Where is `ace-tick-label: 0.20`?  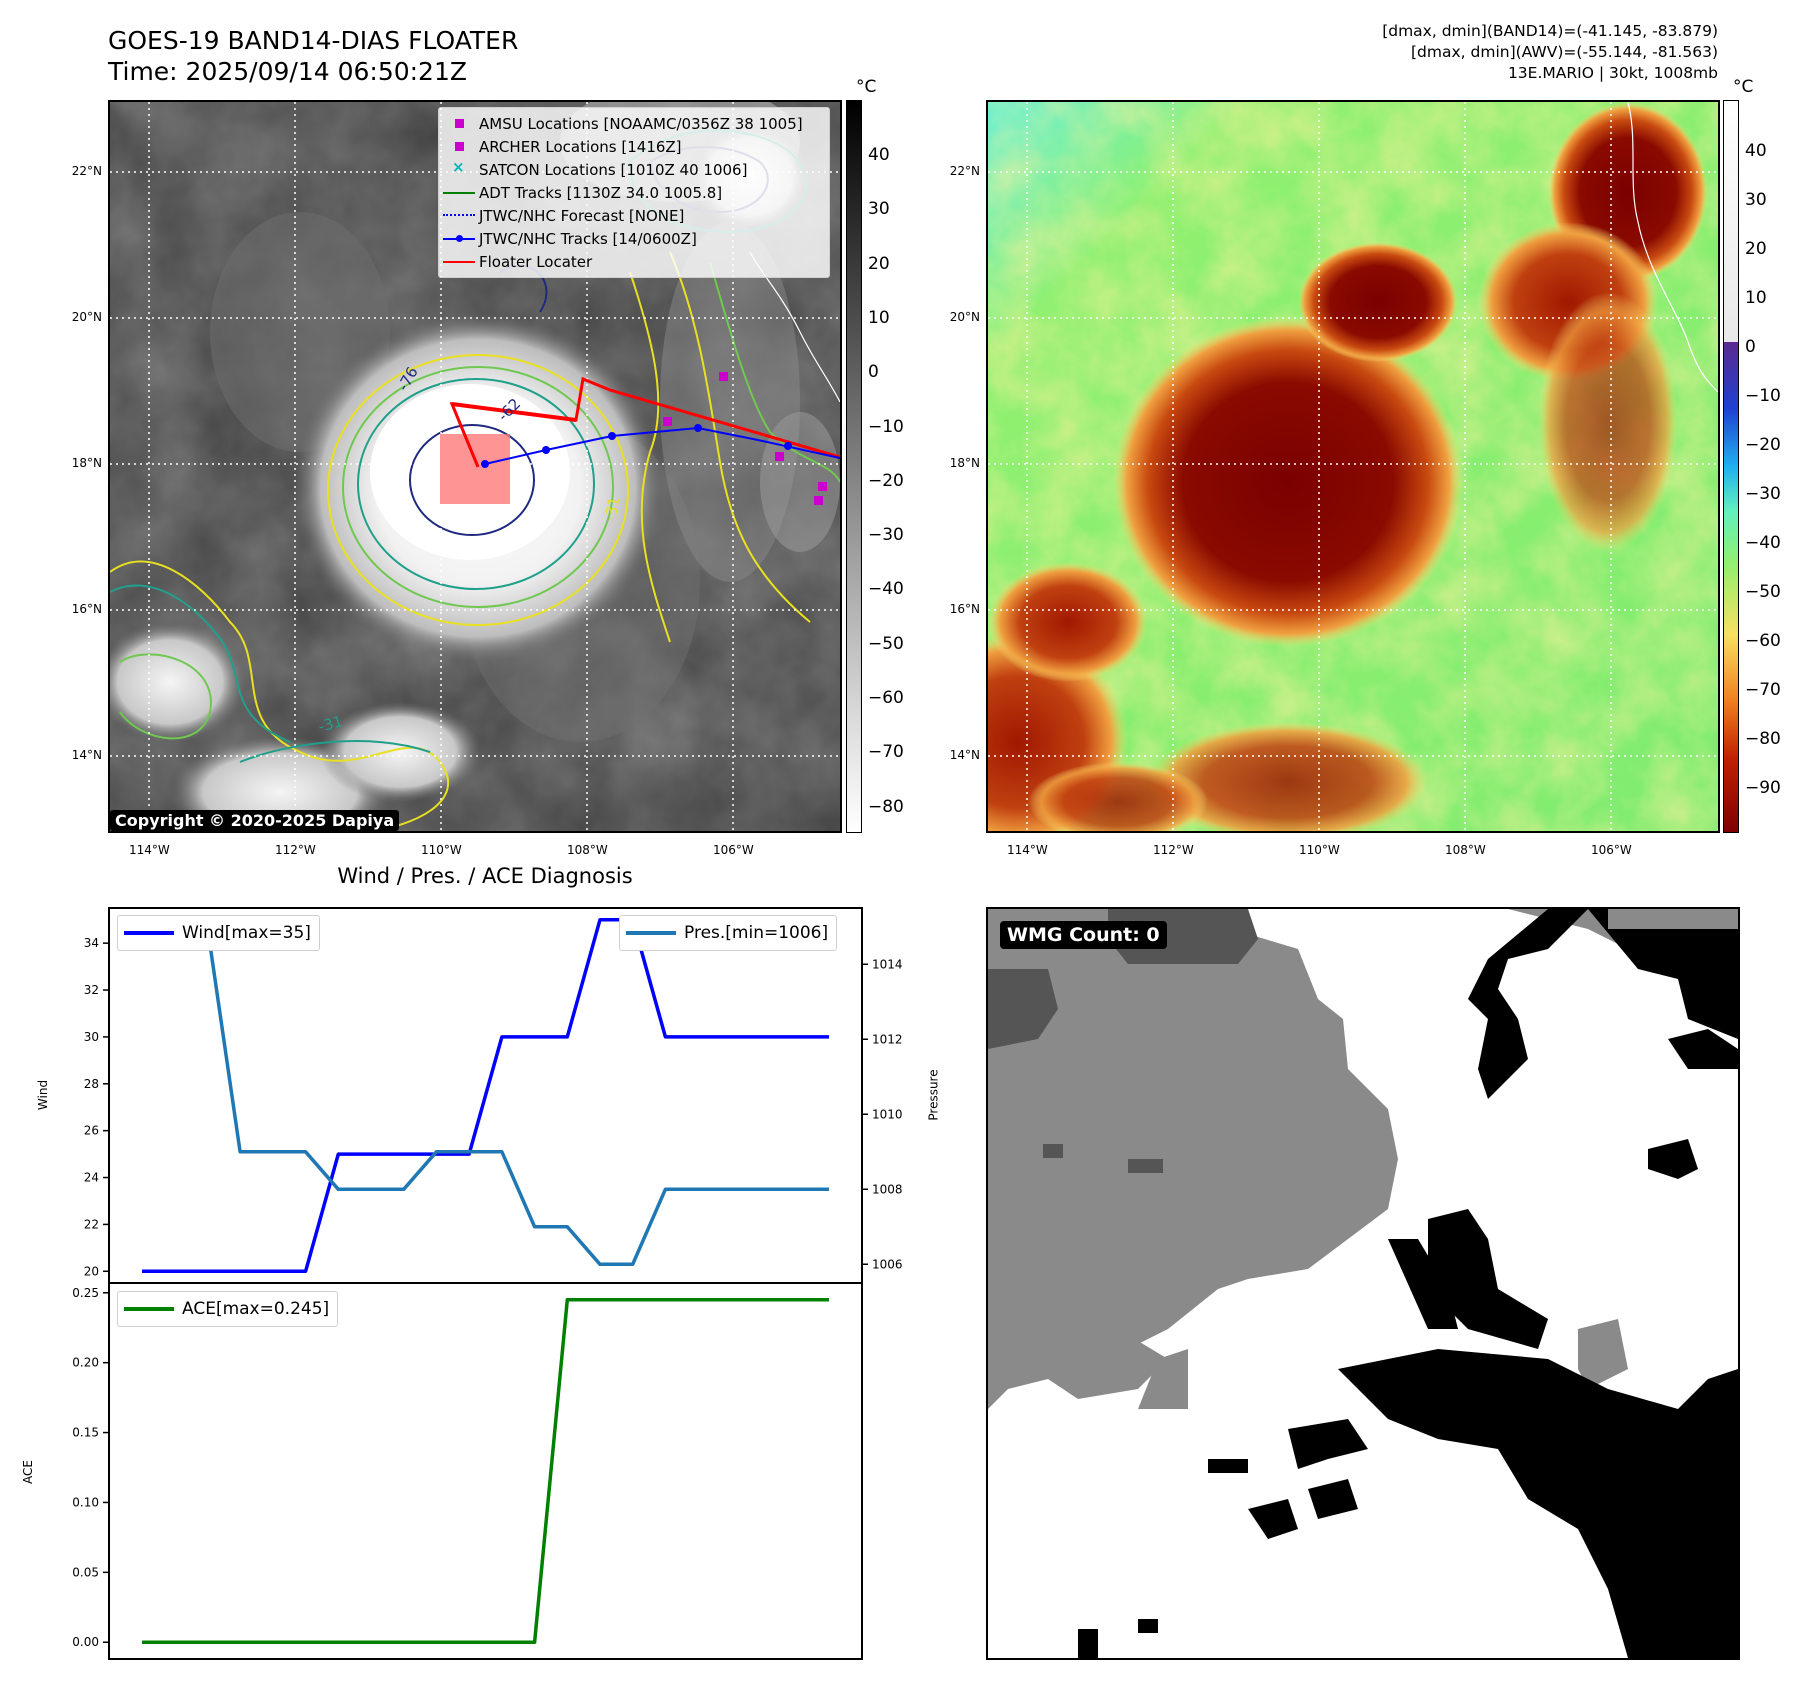
ace-tick-label: 0.20 is located at coordinates (85, 1363).